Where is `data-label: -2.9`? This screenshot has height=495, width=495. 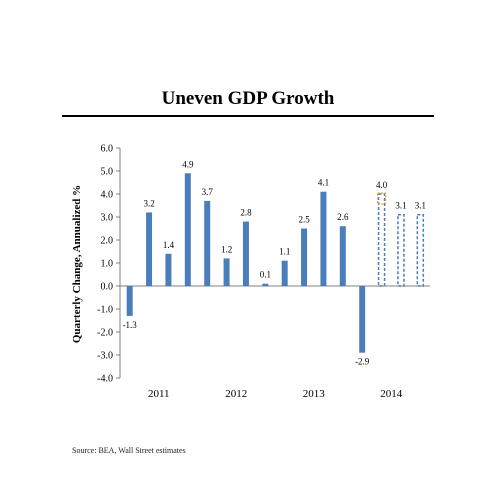 data-label: -2.9 is located at coordinates (362, 362).